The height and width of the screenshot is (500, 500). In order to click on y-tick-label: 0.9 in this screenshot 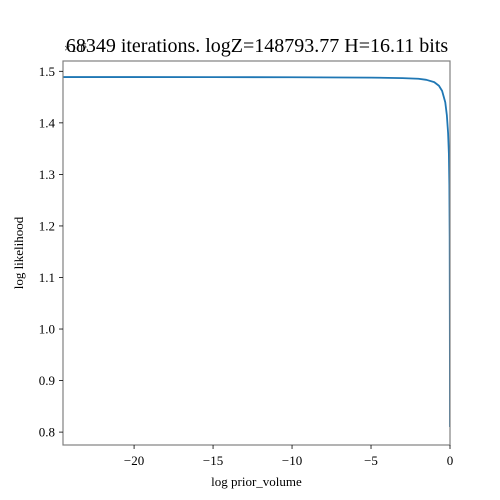, I will do `click(47, 380)`.